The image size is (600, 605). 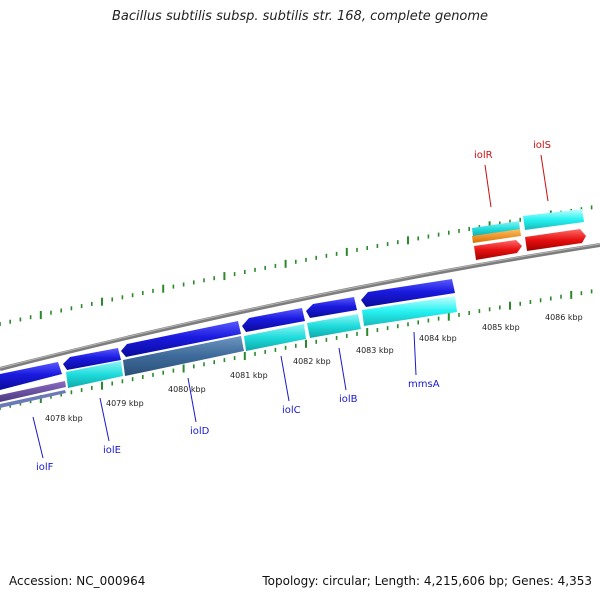 I want to click on scale-label: 4083 kbp, so click(x=375, y=350).